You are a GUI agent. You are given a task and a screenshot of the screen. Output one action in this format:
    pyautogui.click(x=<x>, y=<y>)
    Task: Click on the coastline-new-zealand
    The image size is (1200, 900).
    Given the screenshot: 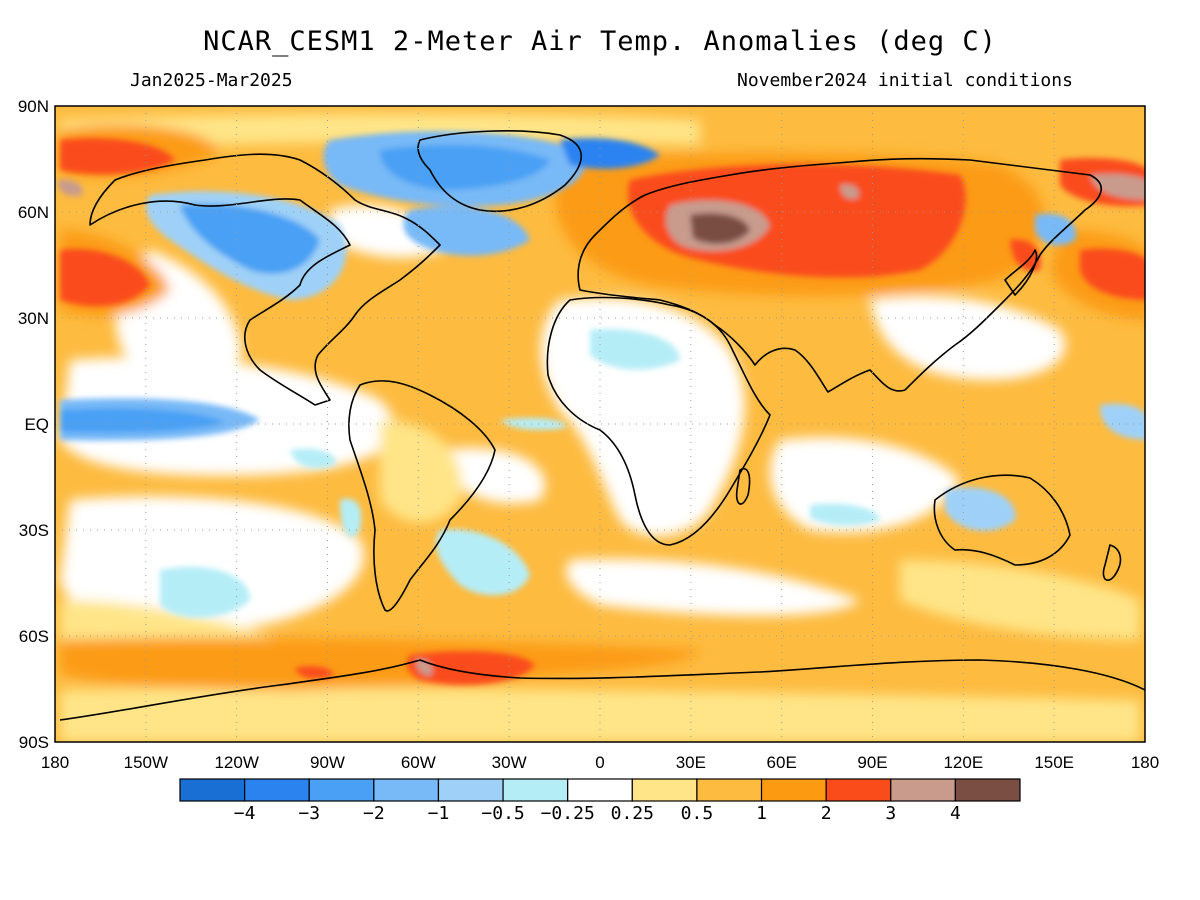 What is the action you would take?
    pyautogui.click(x=1112, y=562)
    